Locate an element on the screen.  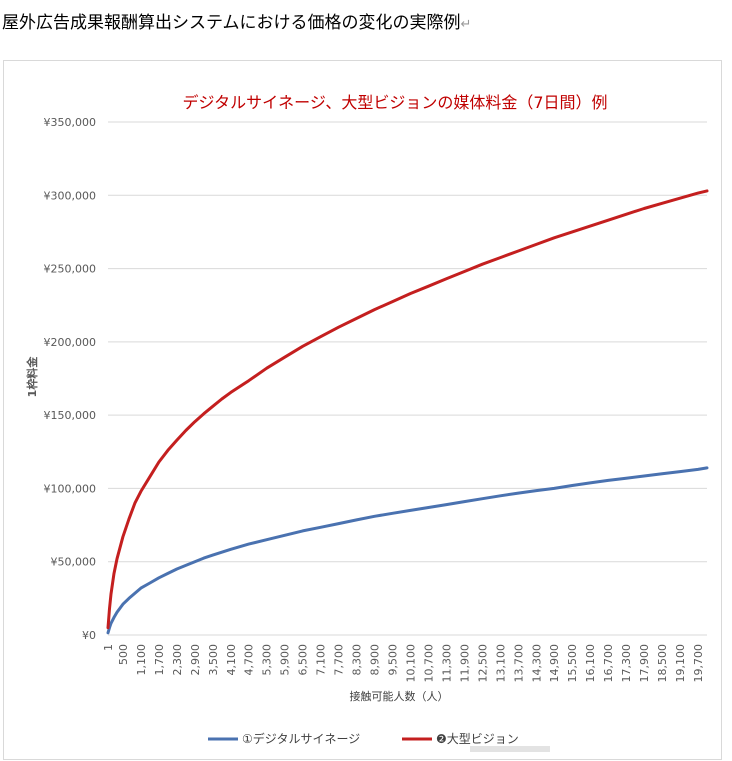
x-tick-label: 17,300 is located at coordinates (626, 663).